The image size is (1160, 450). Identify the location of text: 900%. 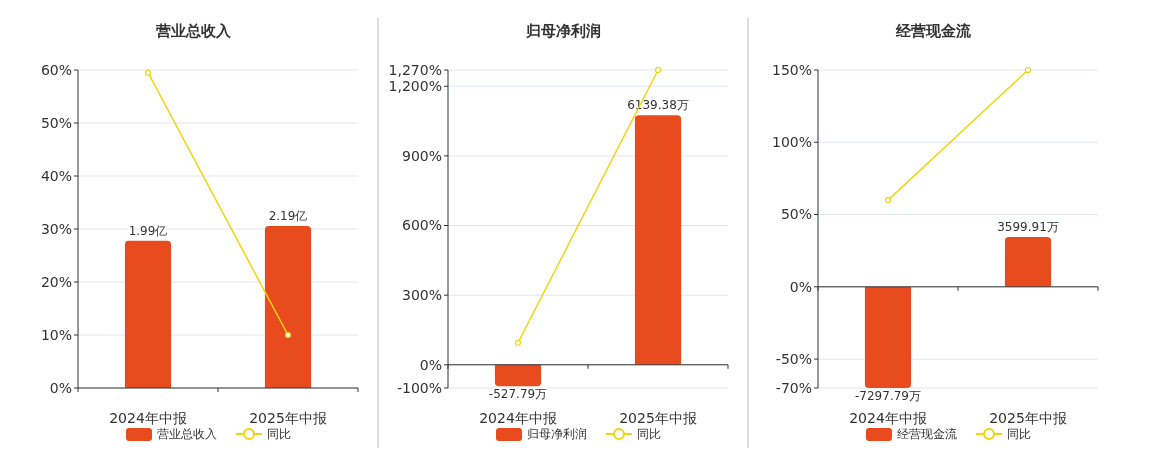
(421, 155).